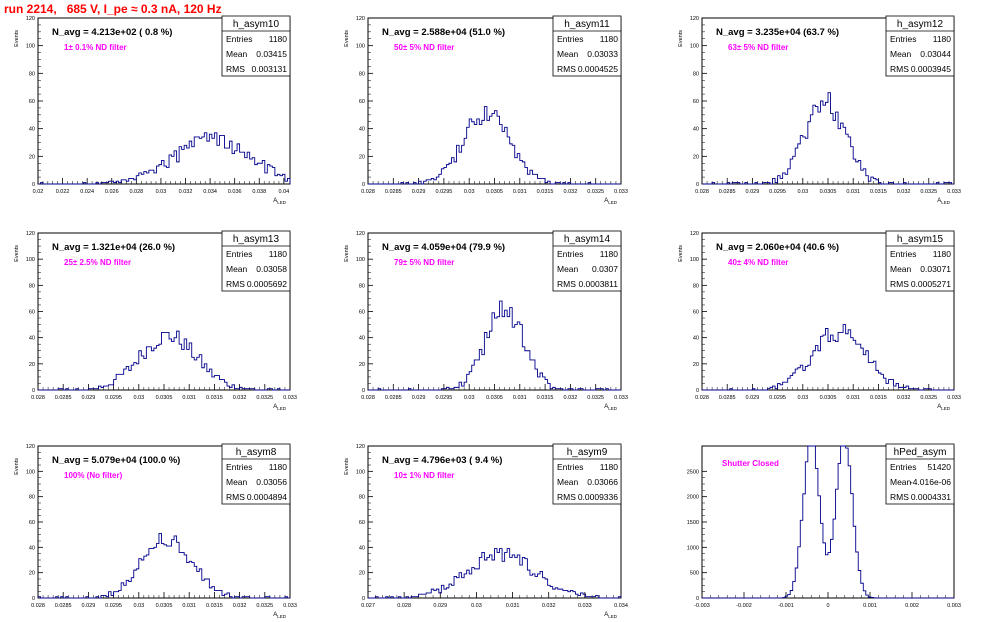 This screenshot has width=996, height=622. I want to click on navg-label: N_avg = 2.060e+04 (40.6 %), so click(777, 247).